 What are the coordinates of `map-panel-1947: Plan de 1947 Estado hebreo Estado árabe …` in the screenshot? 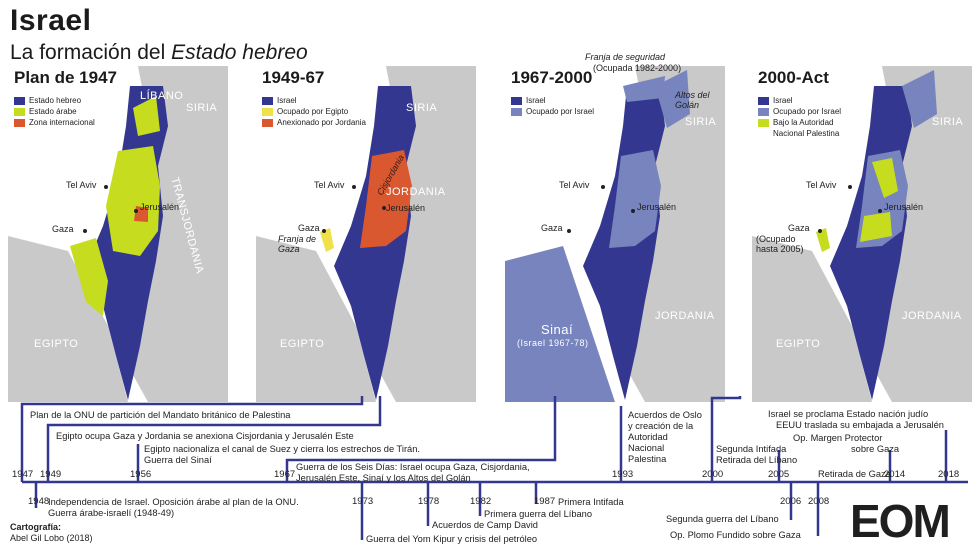 It's located at (118, 234).